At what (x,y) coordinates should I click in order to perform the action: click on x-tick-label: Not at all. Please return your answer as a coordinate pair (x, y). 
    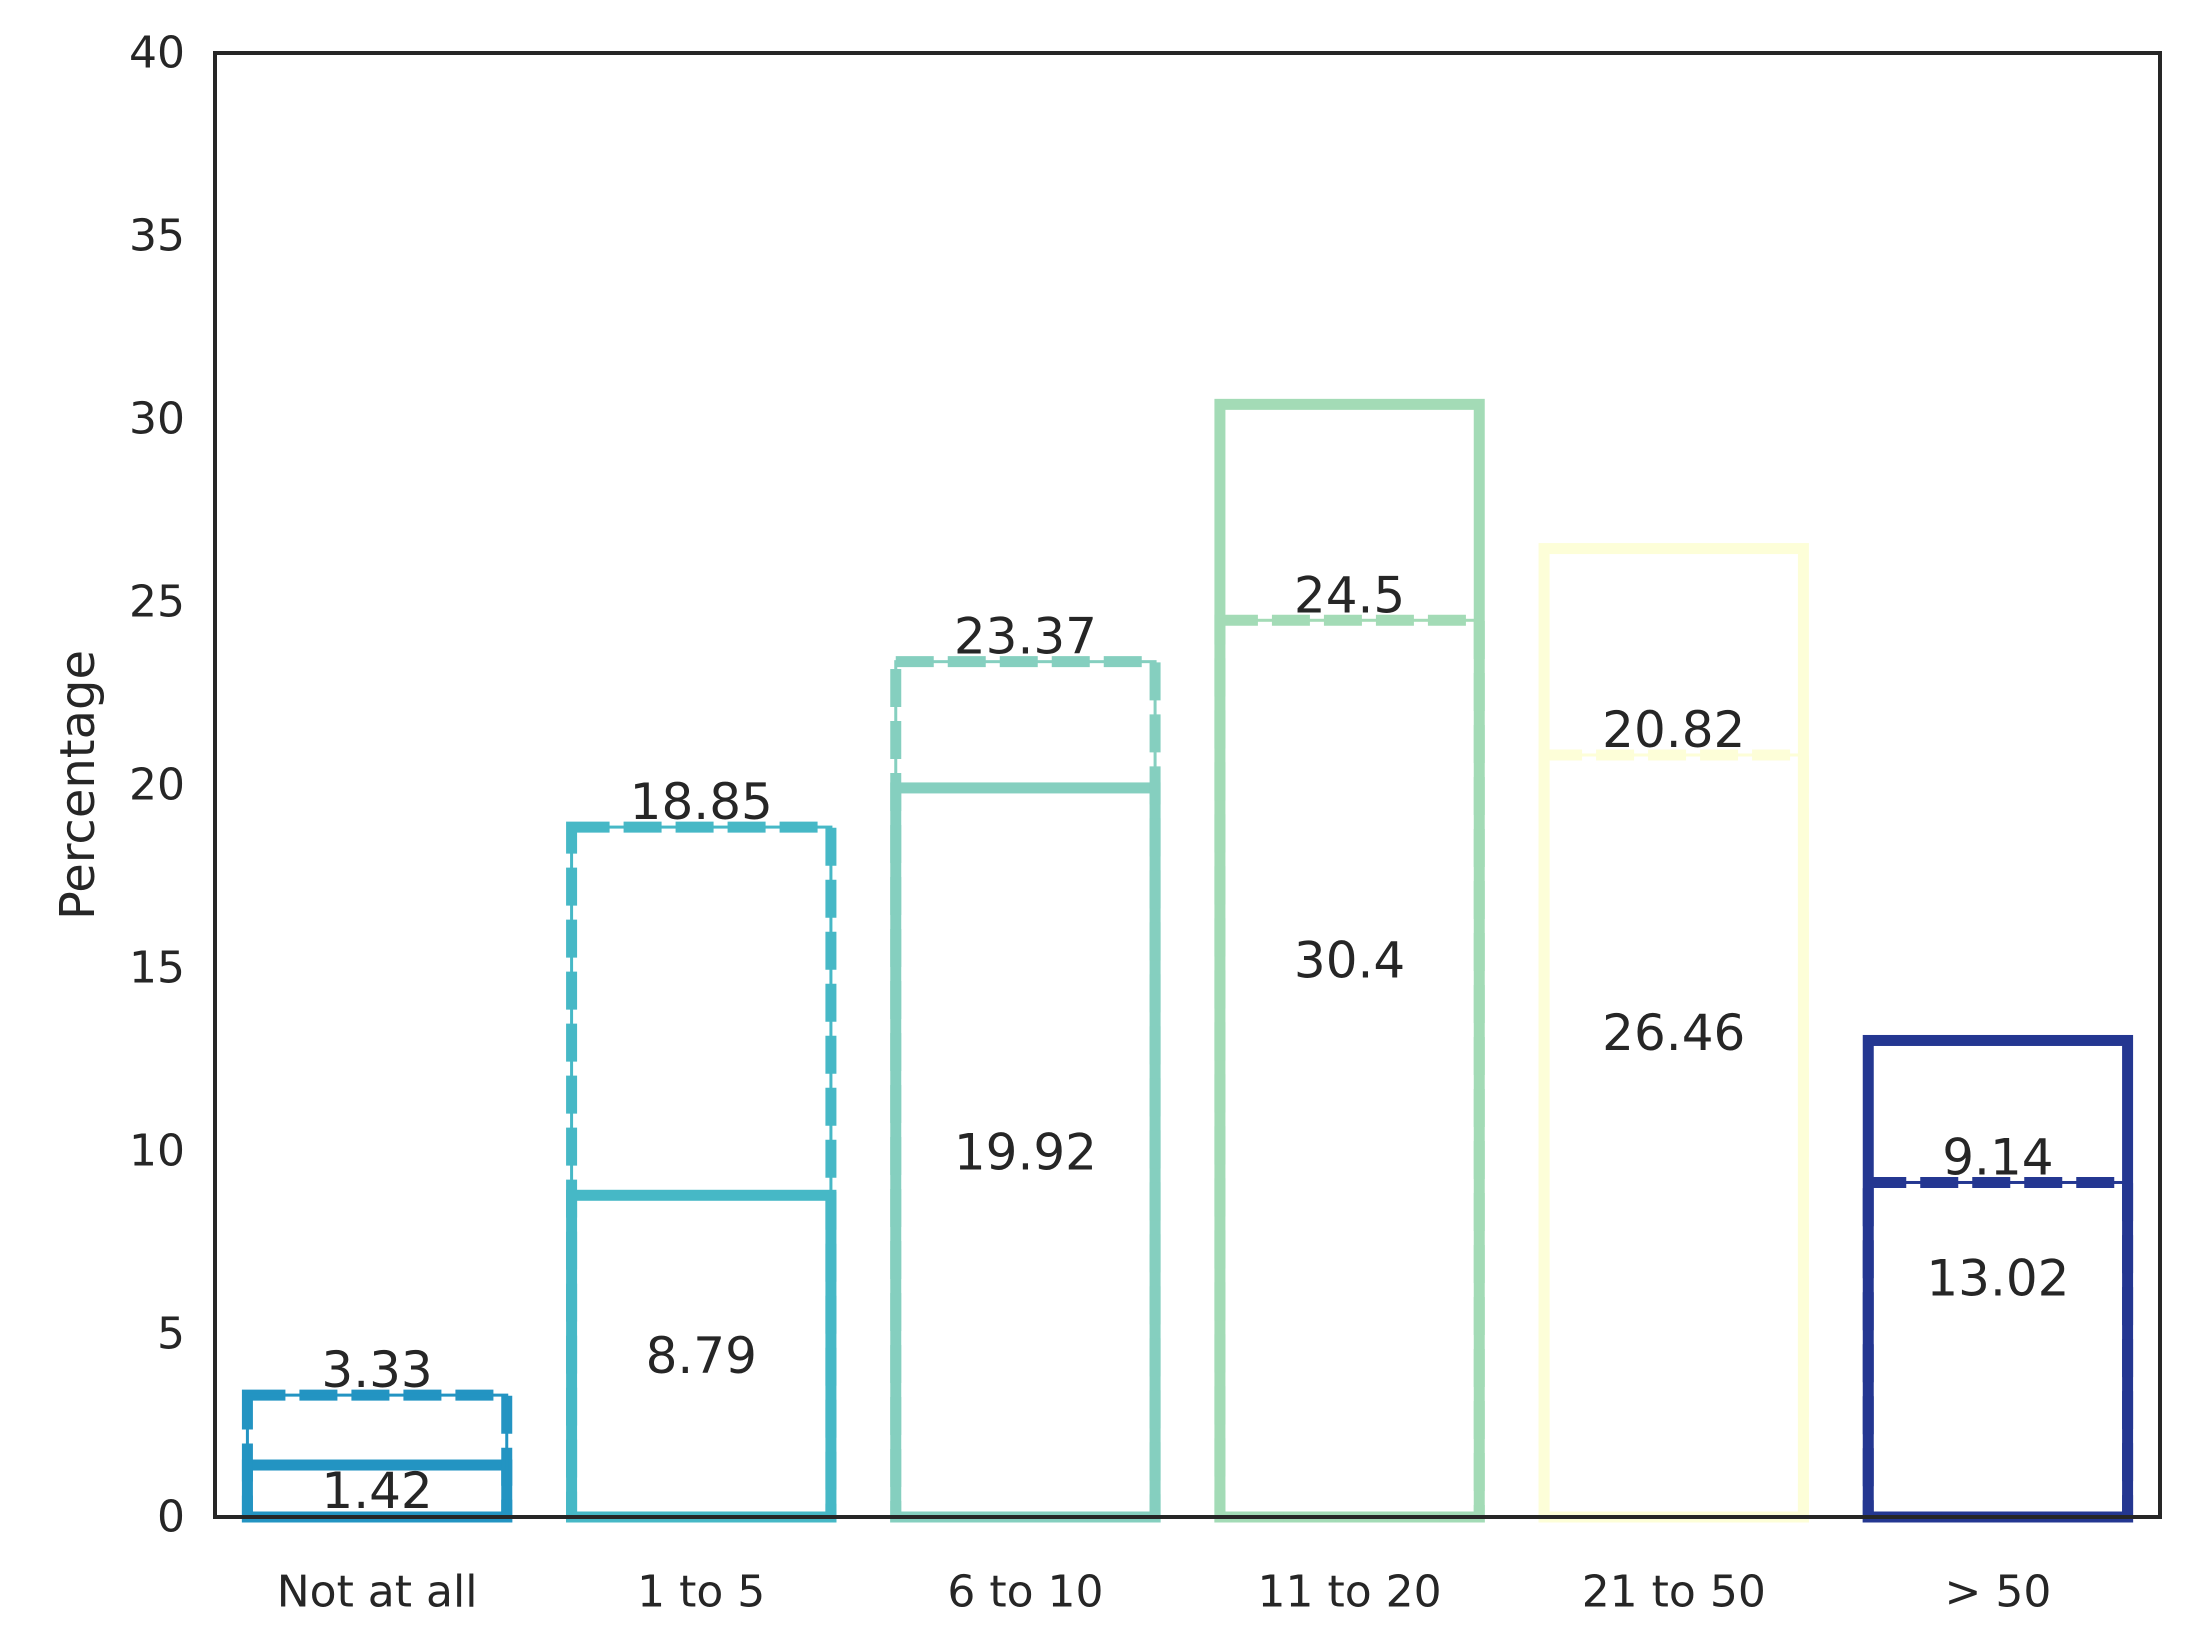
    Looking at the image, I should click on (377, 1592).